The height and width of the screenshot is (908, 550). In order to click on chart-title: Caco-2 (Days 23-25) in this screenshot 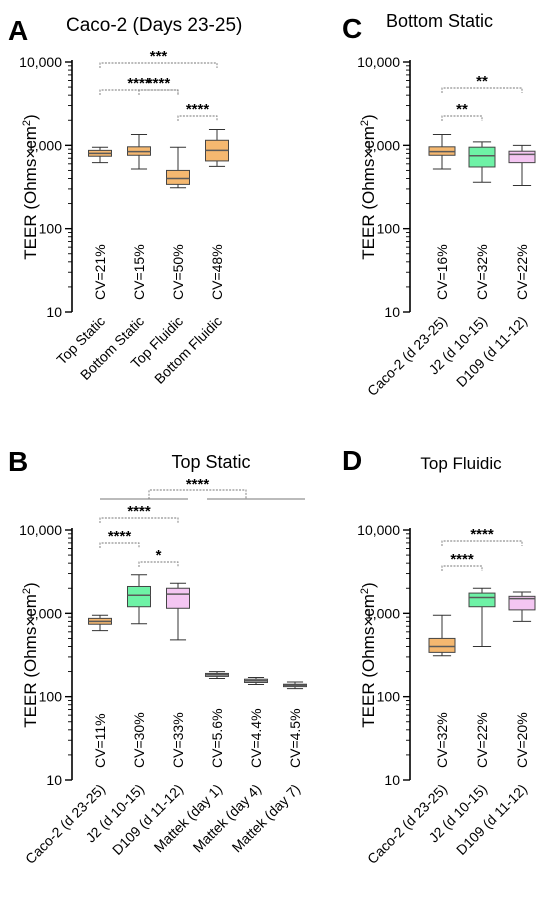, I will do `click(154, 25)`.